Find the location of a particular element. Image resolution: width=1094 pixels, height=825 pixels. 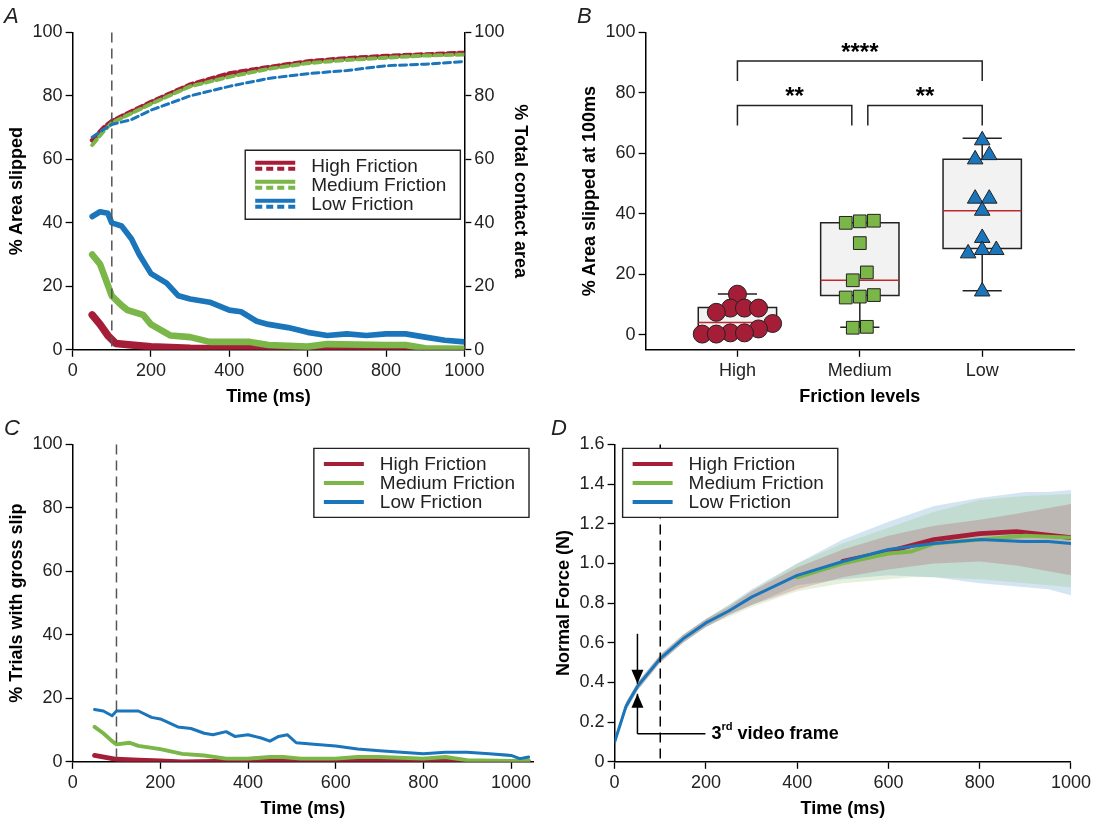

y-axis-title: % Area slipped at 100ms is located at coordinates (588, 191).